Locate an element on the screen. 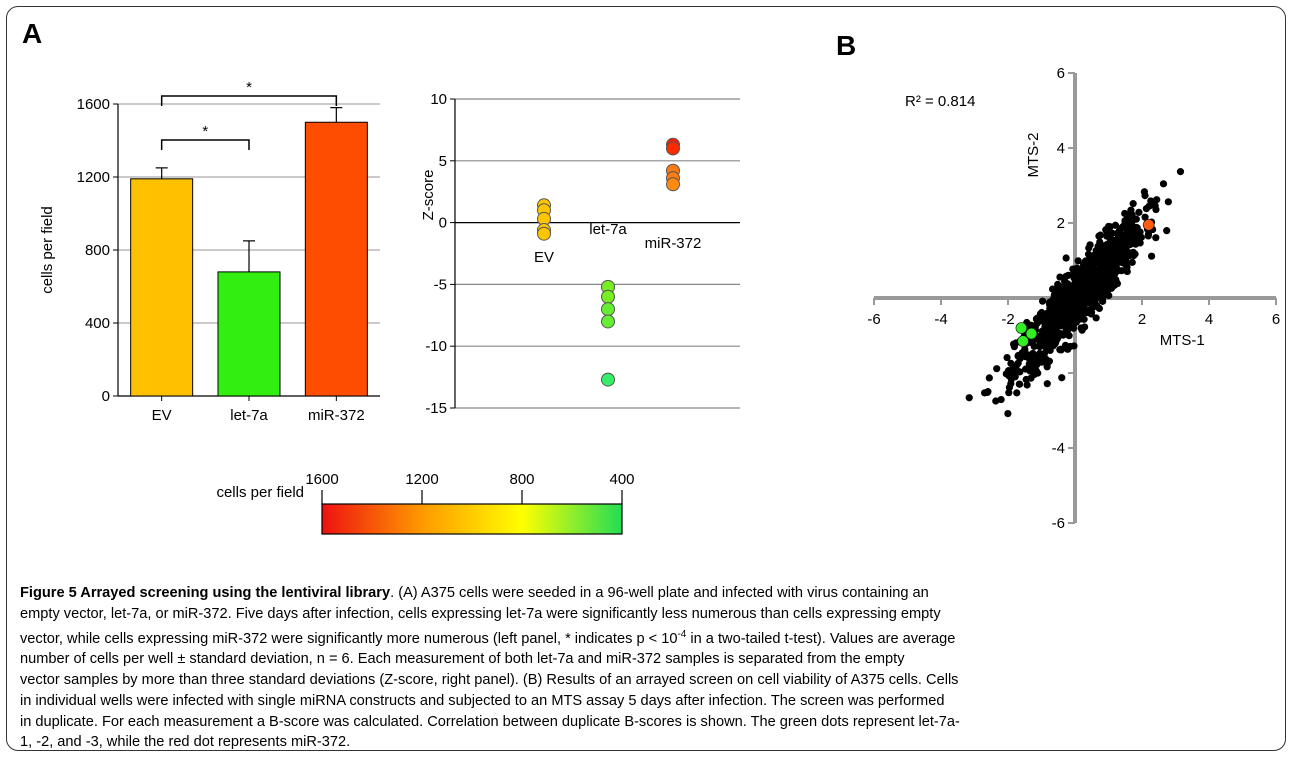 The image size is (1293, 759). bar is located at coordinates (249, 334).